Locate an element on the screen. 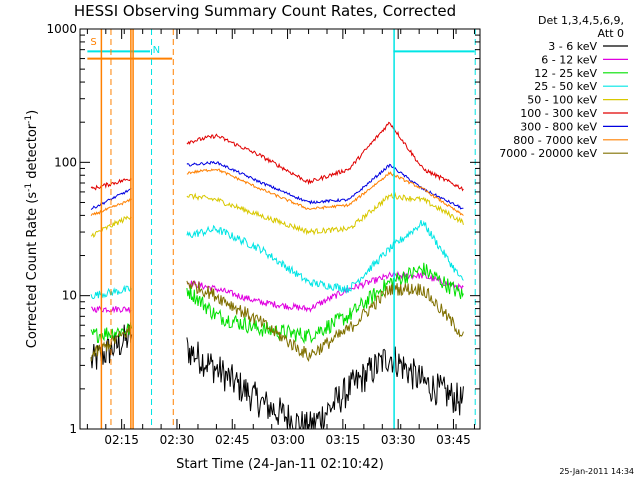  legend-label: 7000 - 20000 keV is located at coordinates (548, 153).